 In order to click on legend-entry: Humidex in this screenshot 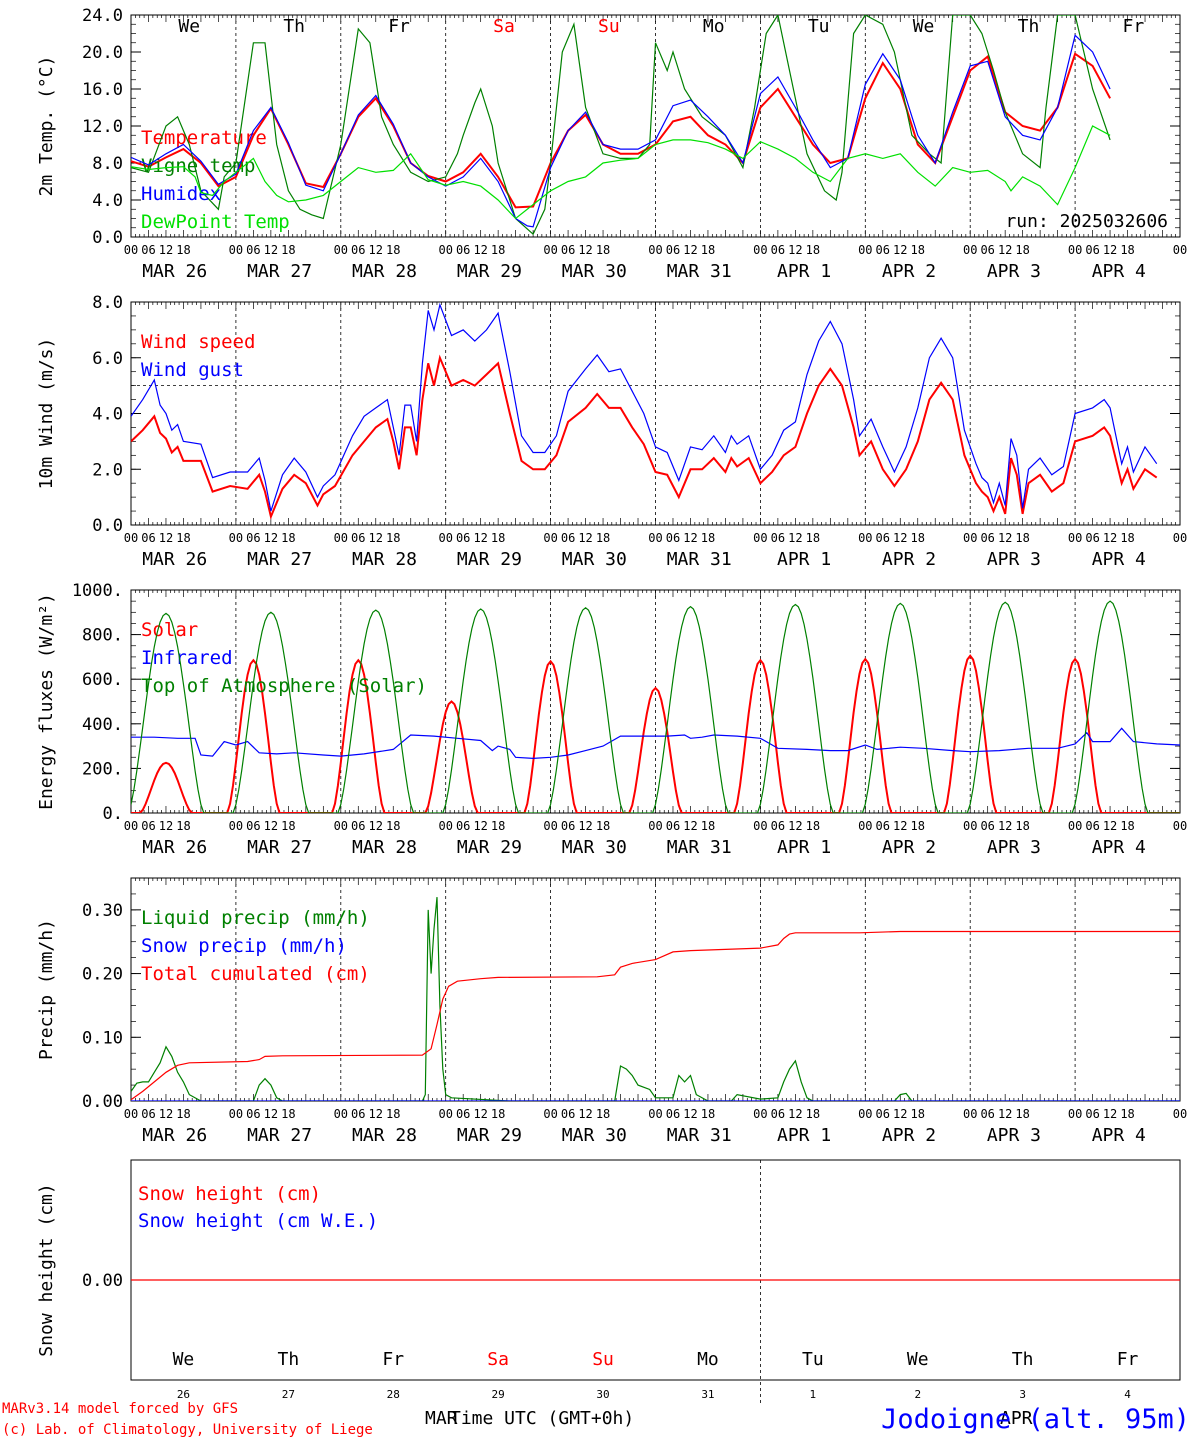, I will do `click(181, 194)`.